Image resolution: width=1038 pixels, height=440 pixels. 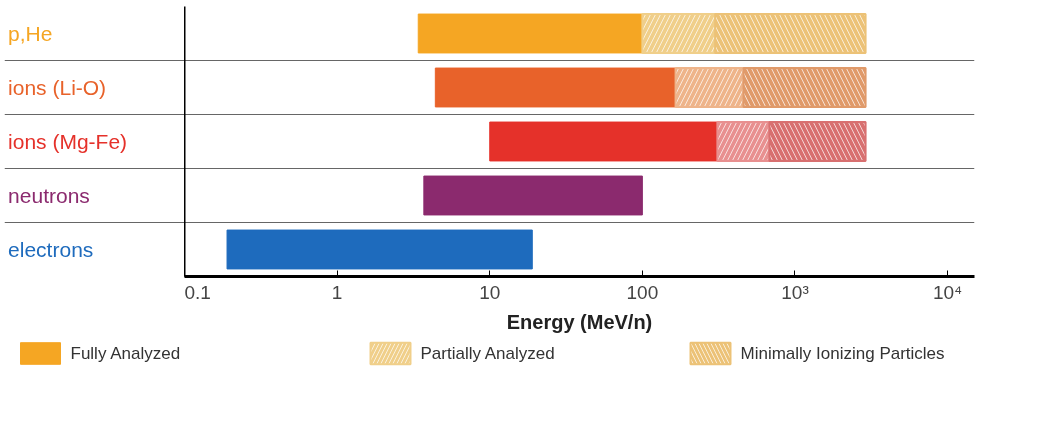 I want to click on x-tick-label: 10³, so click(x=795, y=292).